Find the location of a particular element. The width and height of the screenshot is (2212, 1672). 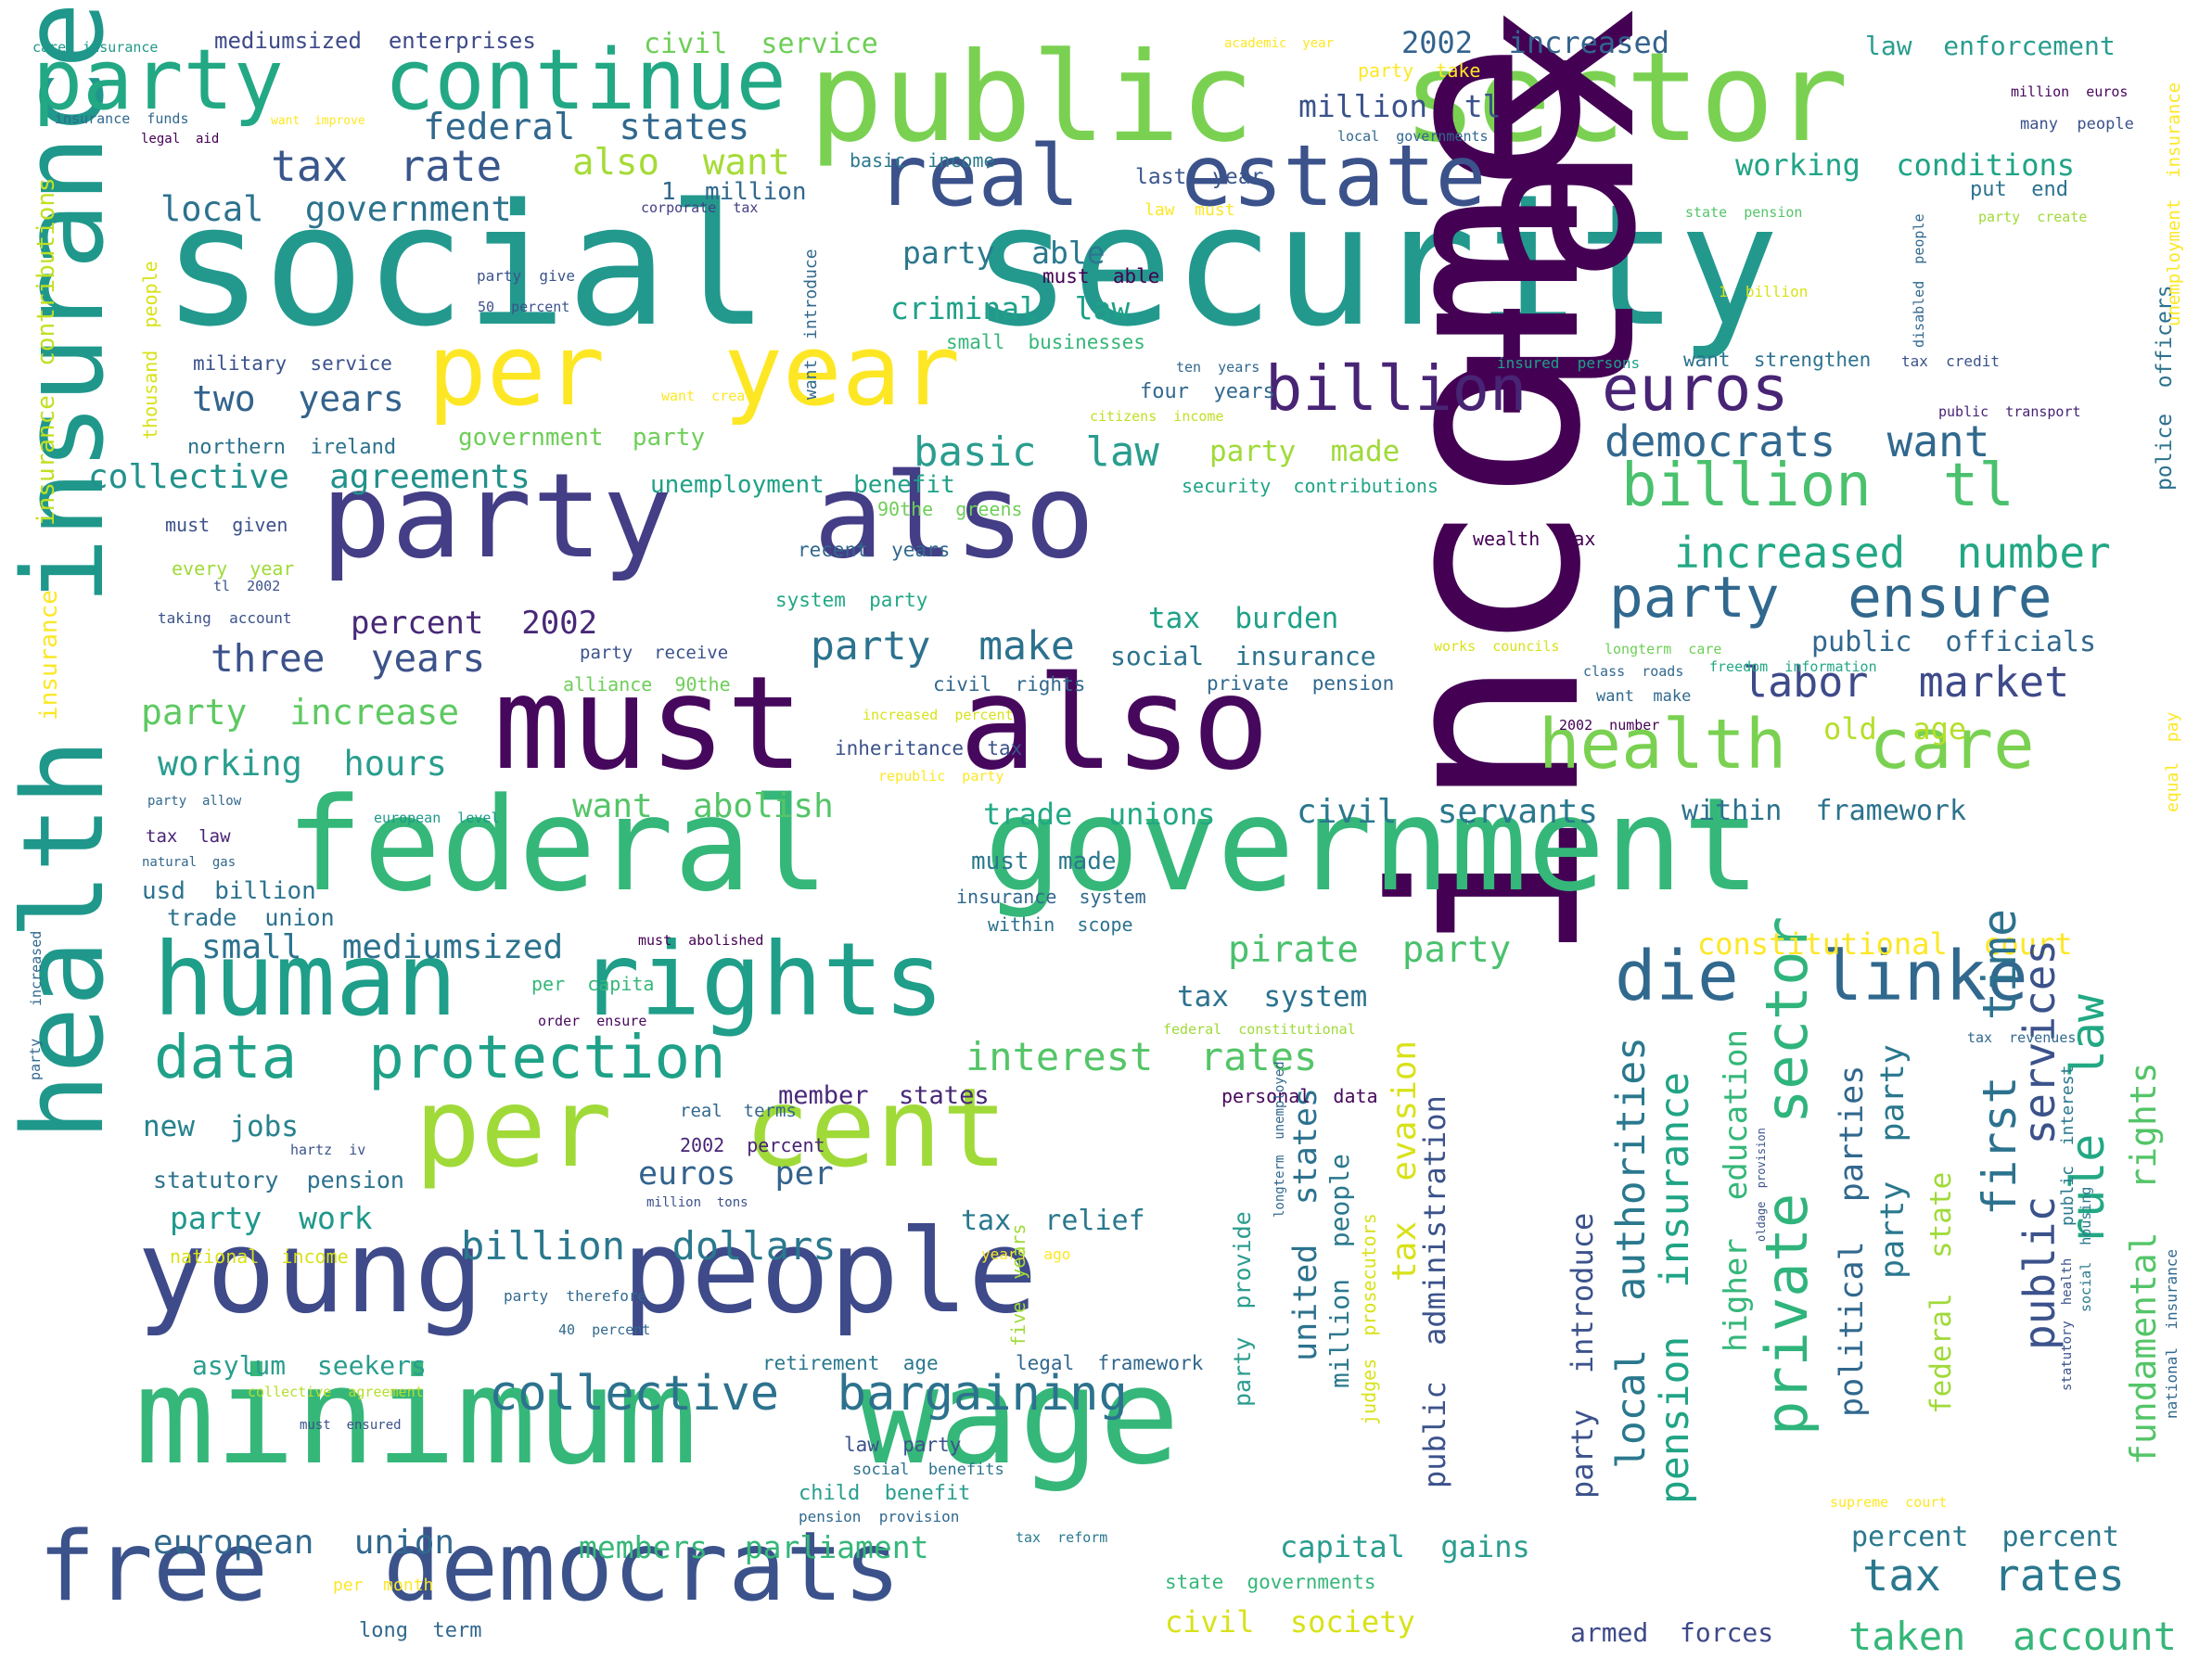

cloud-word: party provide is located at coordinates (1242, 1309).